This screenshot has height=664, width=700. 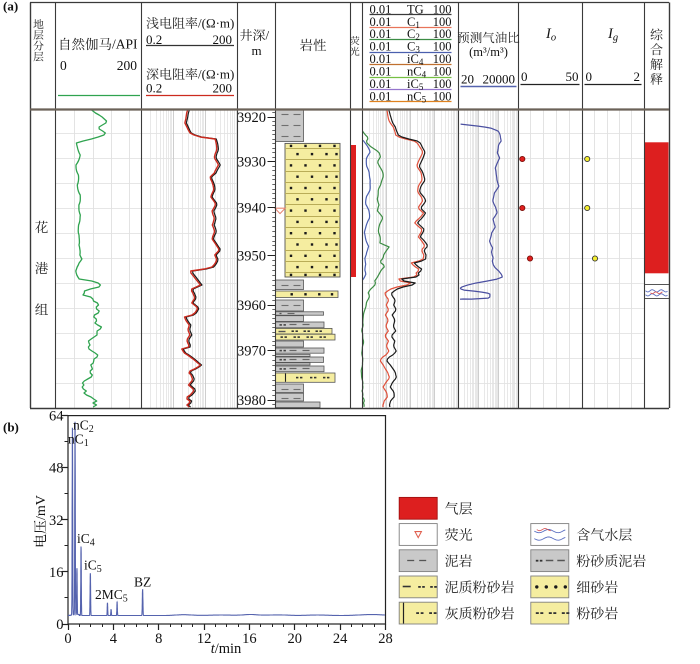 What do you see at coordinates (488, 52) in the screenshot?
I see `svg-text: (m³/m³)` at bounding box center [488, 52].